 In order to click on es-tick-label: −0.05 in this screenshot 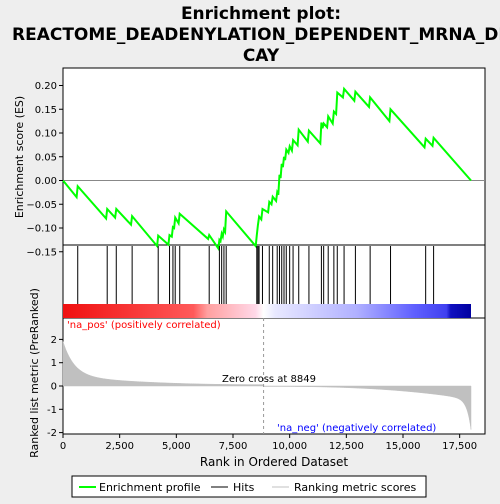, I will do `click(41, 205)`.